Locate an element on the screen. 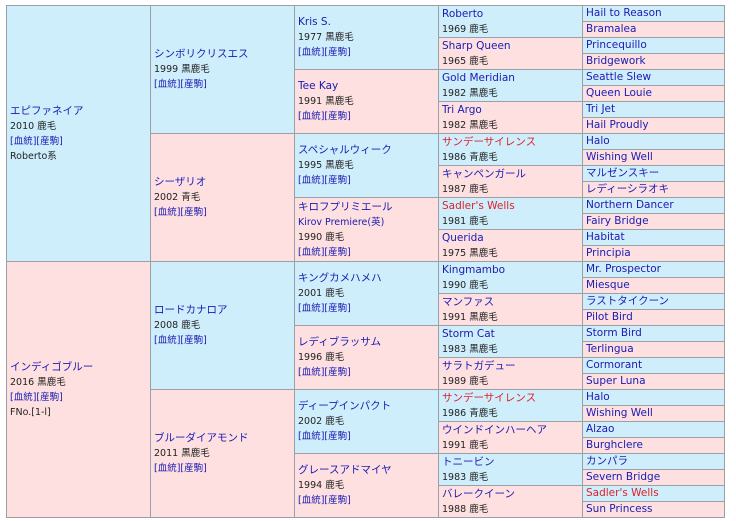 The image size is (736, 521). horse-name-link: キロフプリミエール is located at coordinates (345, 206).